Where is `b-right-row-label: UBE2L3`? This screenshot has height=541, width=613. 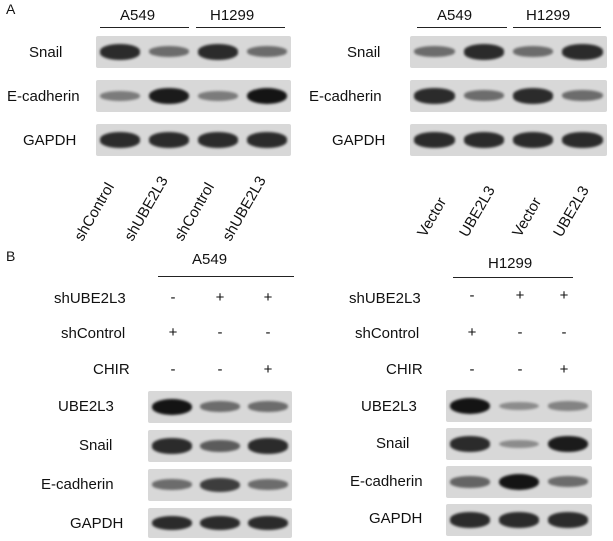
b-right-row-label: UBE2L3 is located at coordinates (389, 406).